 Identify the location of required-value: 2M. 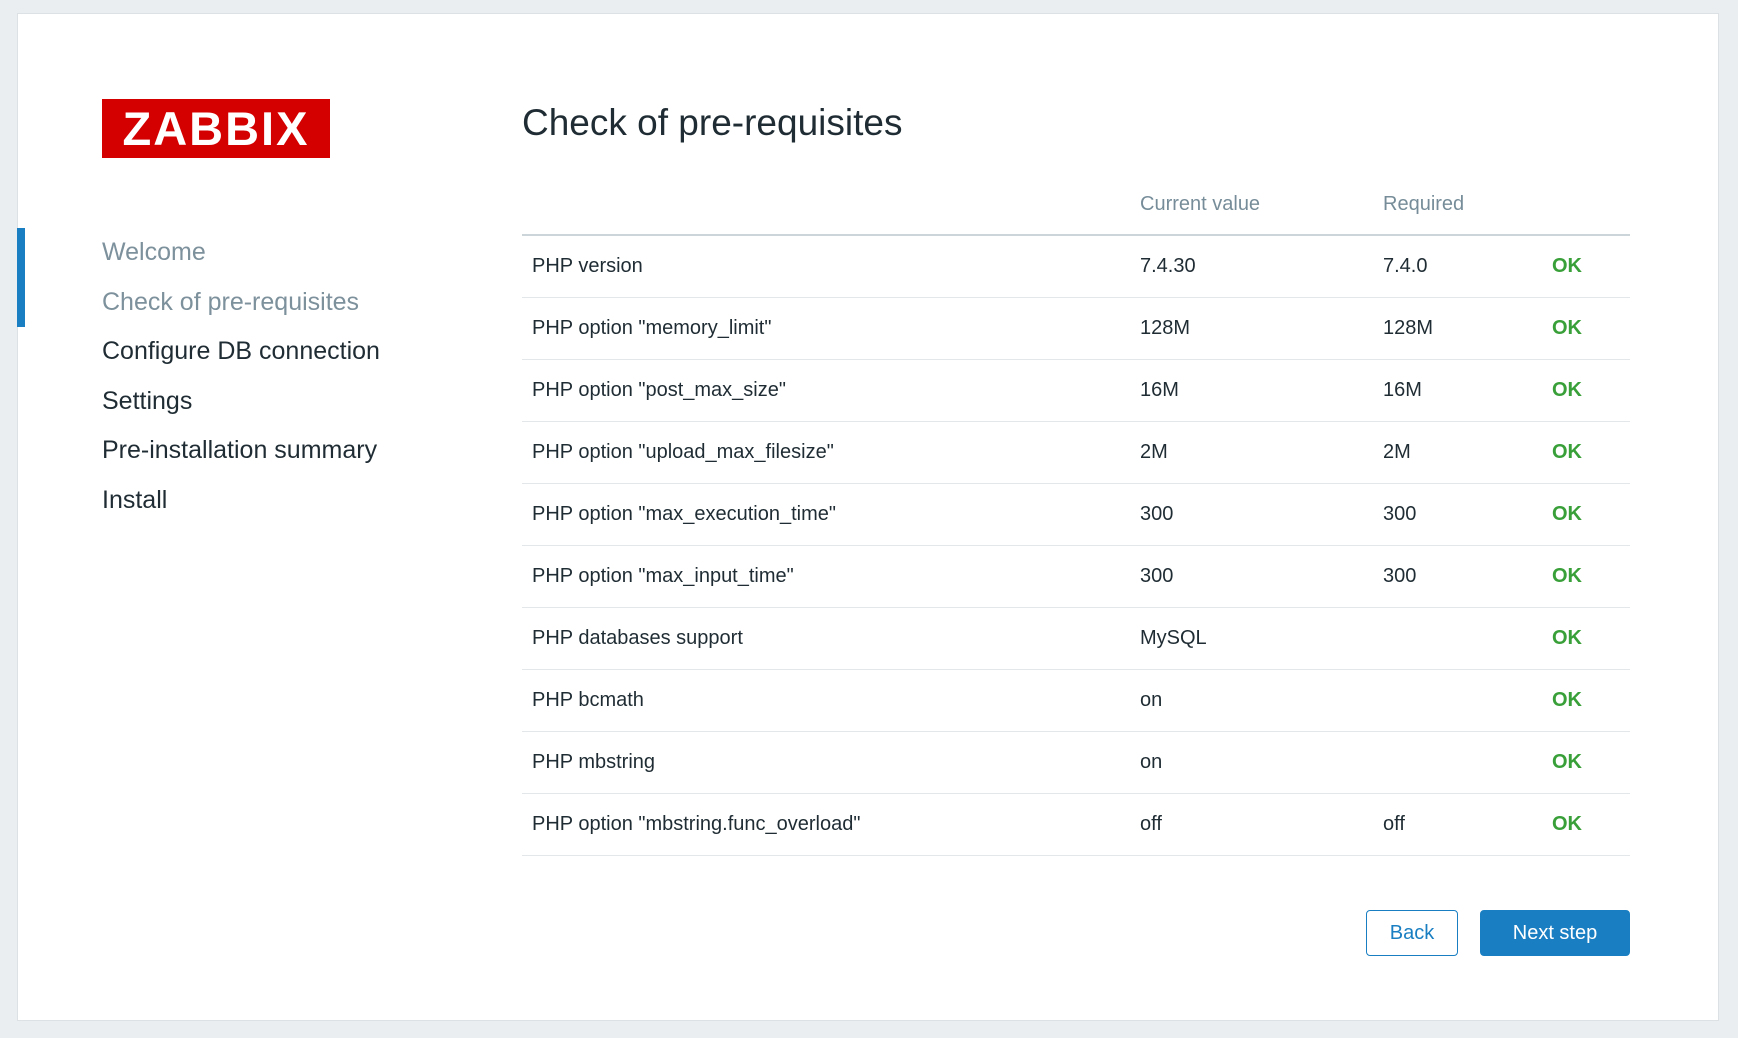
(1397, 452).